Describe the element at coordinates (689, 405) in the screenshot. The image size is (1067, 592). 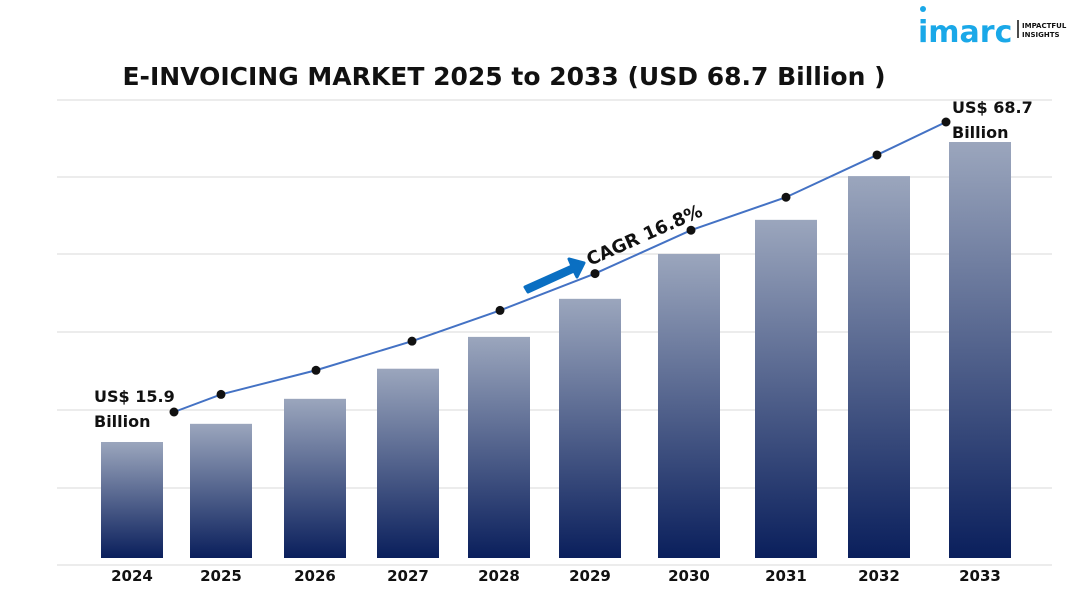
I see `bar-2030` at that location.